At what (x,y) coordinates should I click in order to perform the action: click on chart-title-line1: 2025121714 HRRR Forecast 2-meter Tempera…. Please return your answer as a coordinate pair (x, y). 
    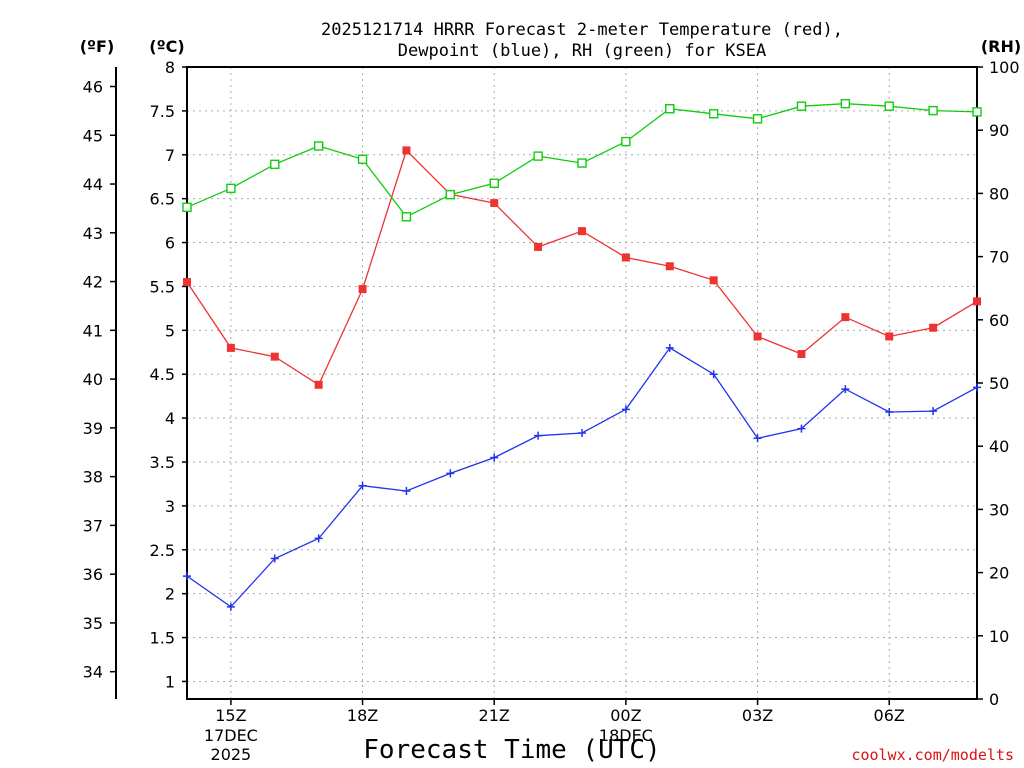
    Looking at the image, I should click on (582, 30).